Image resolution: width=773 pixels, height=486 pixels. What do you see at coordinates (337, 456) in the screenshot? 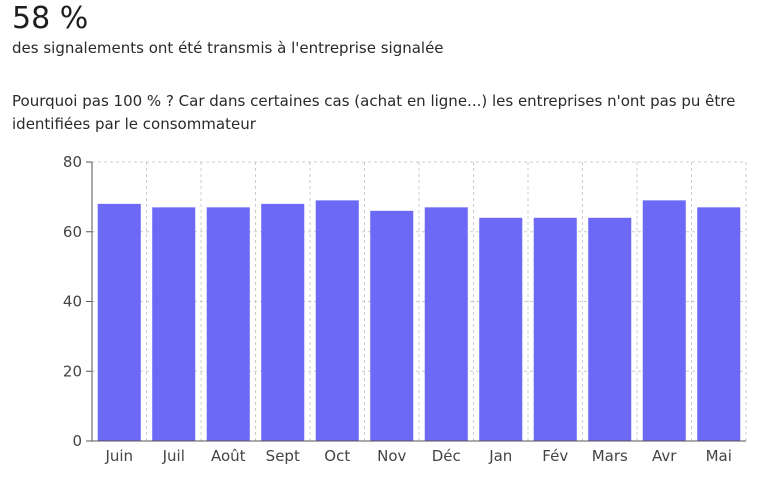
I see `x-tick-label: Oct` at bounding box center [337, 456].